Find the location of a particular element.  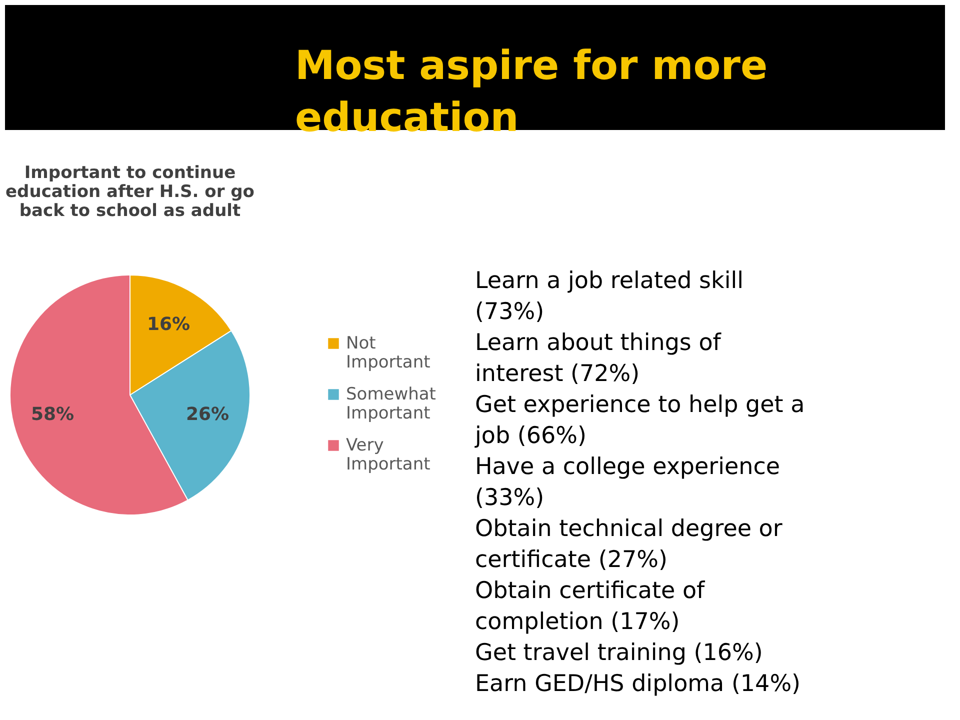

text: Obtain certificate of completion (17%) is located at coordinates (590, 606).